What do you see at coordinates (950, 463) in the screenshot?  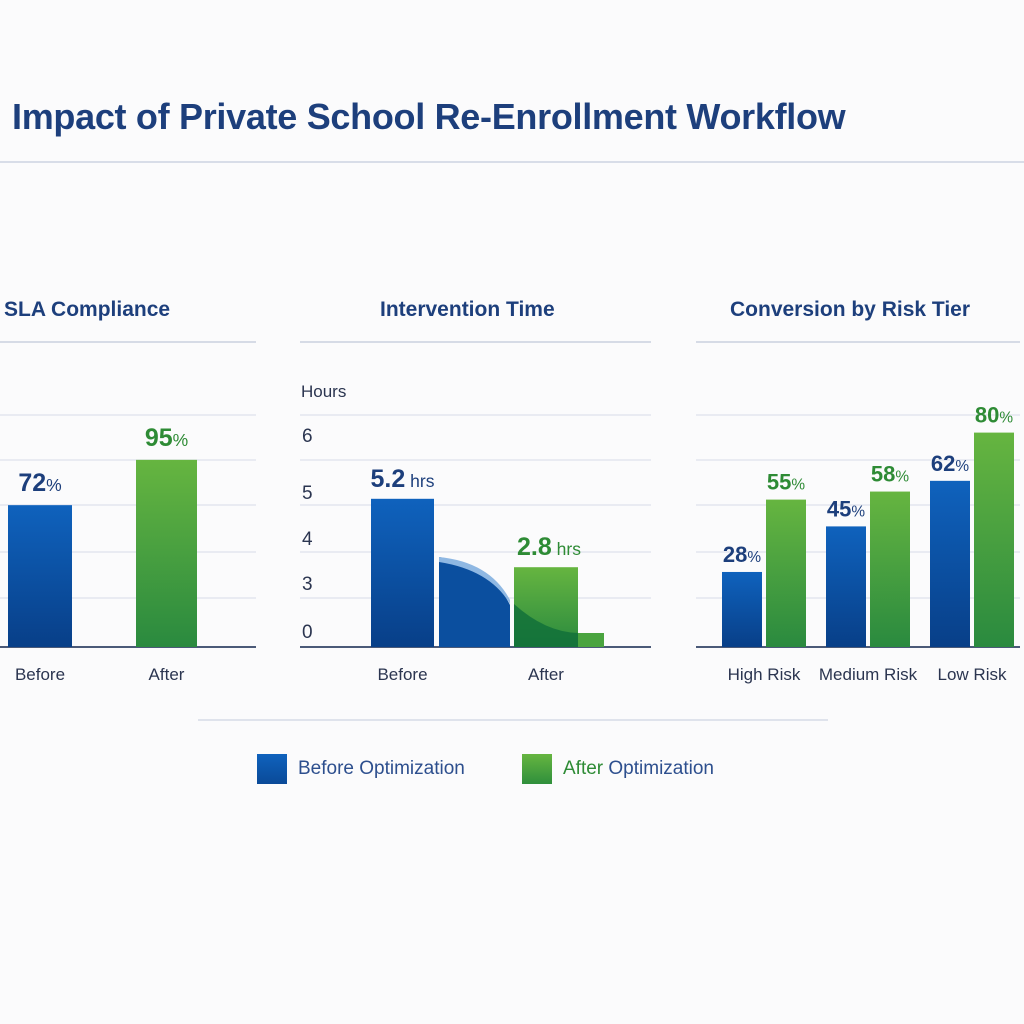 I see `risk-data-label: 62%` at bounding box center [950, 463].